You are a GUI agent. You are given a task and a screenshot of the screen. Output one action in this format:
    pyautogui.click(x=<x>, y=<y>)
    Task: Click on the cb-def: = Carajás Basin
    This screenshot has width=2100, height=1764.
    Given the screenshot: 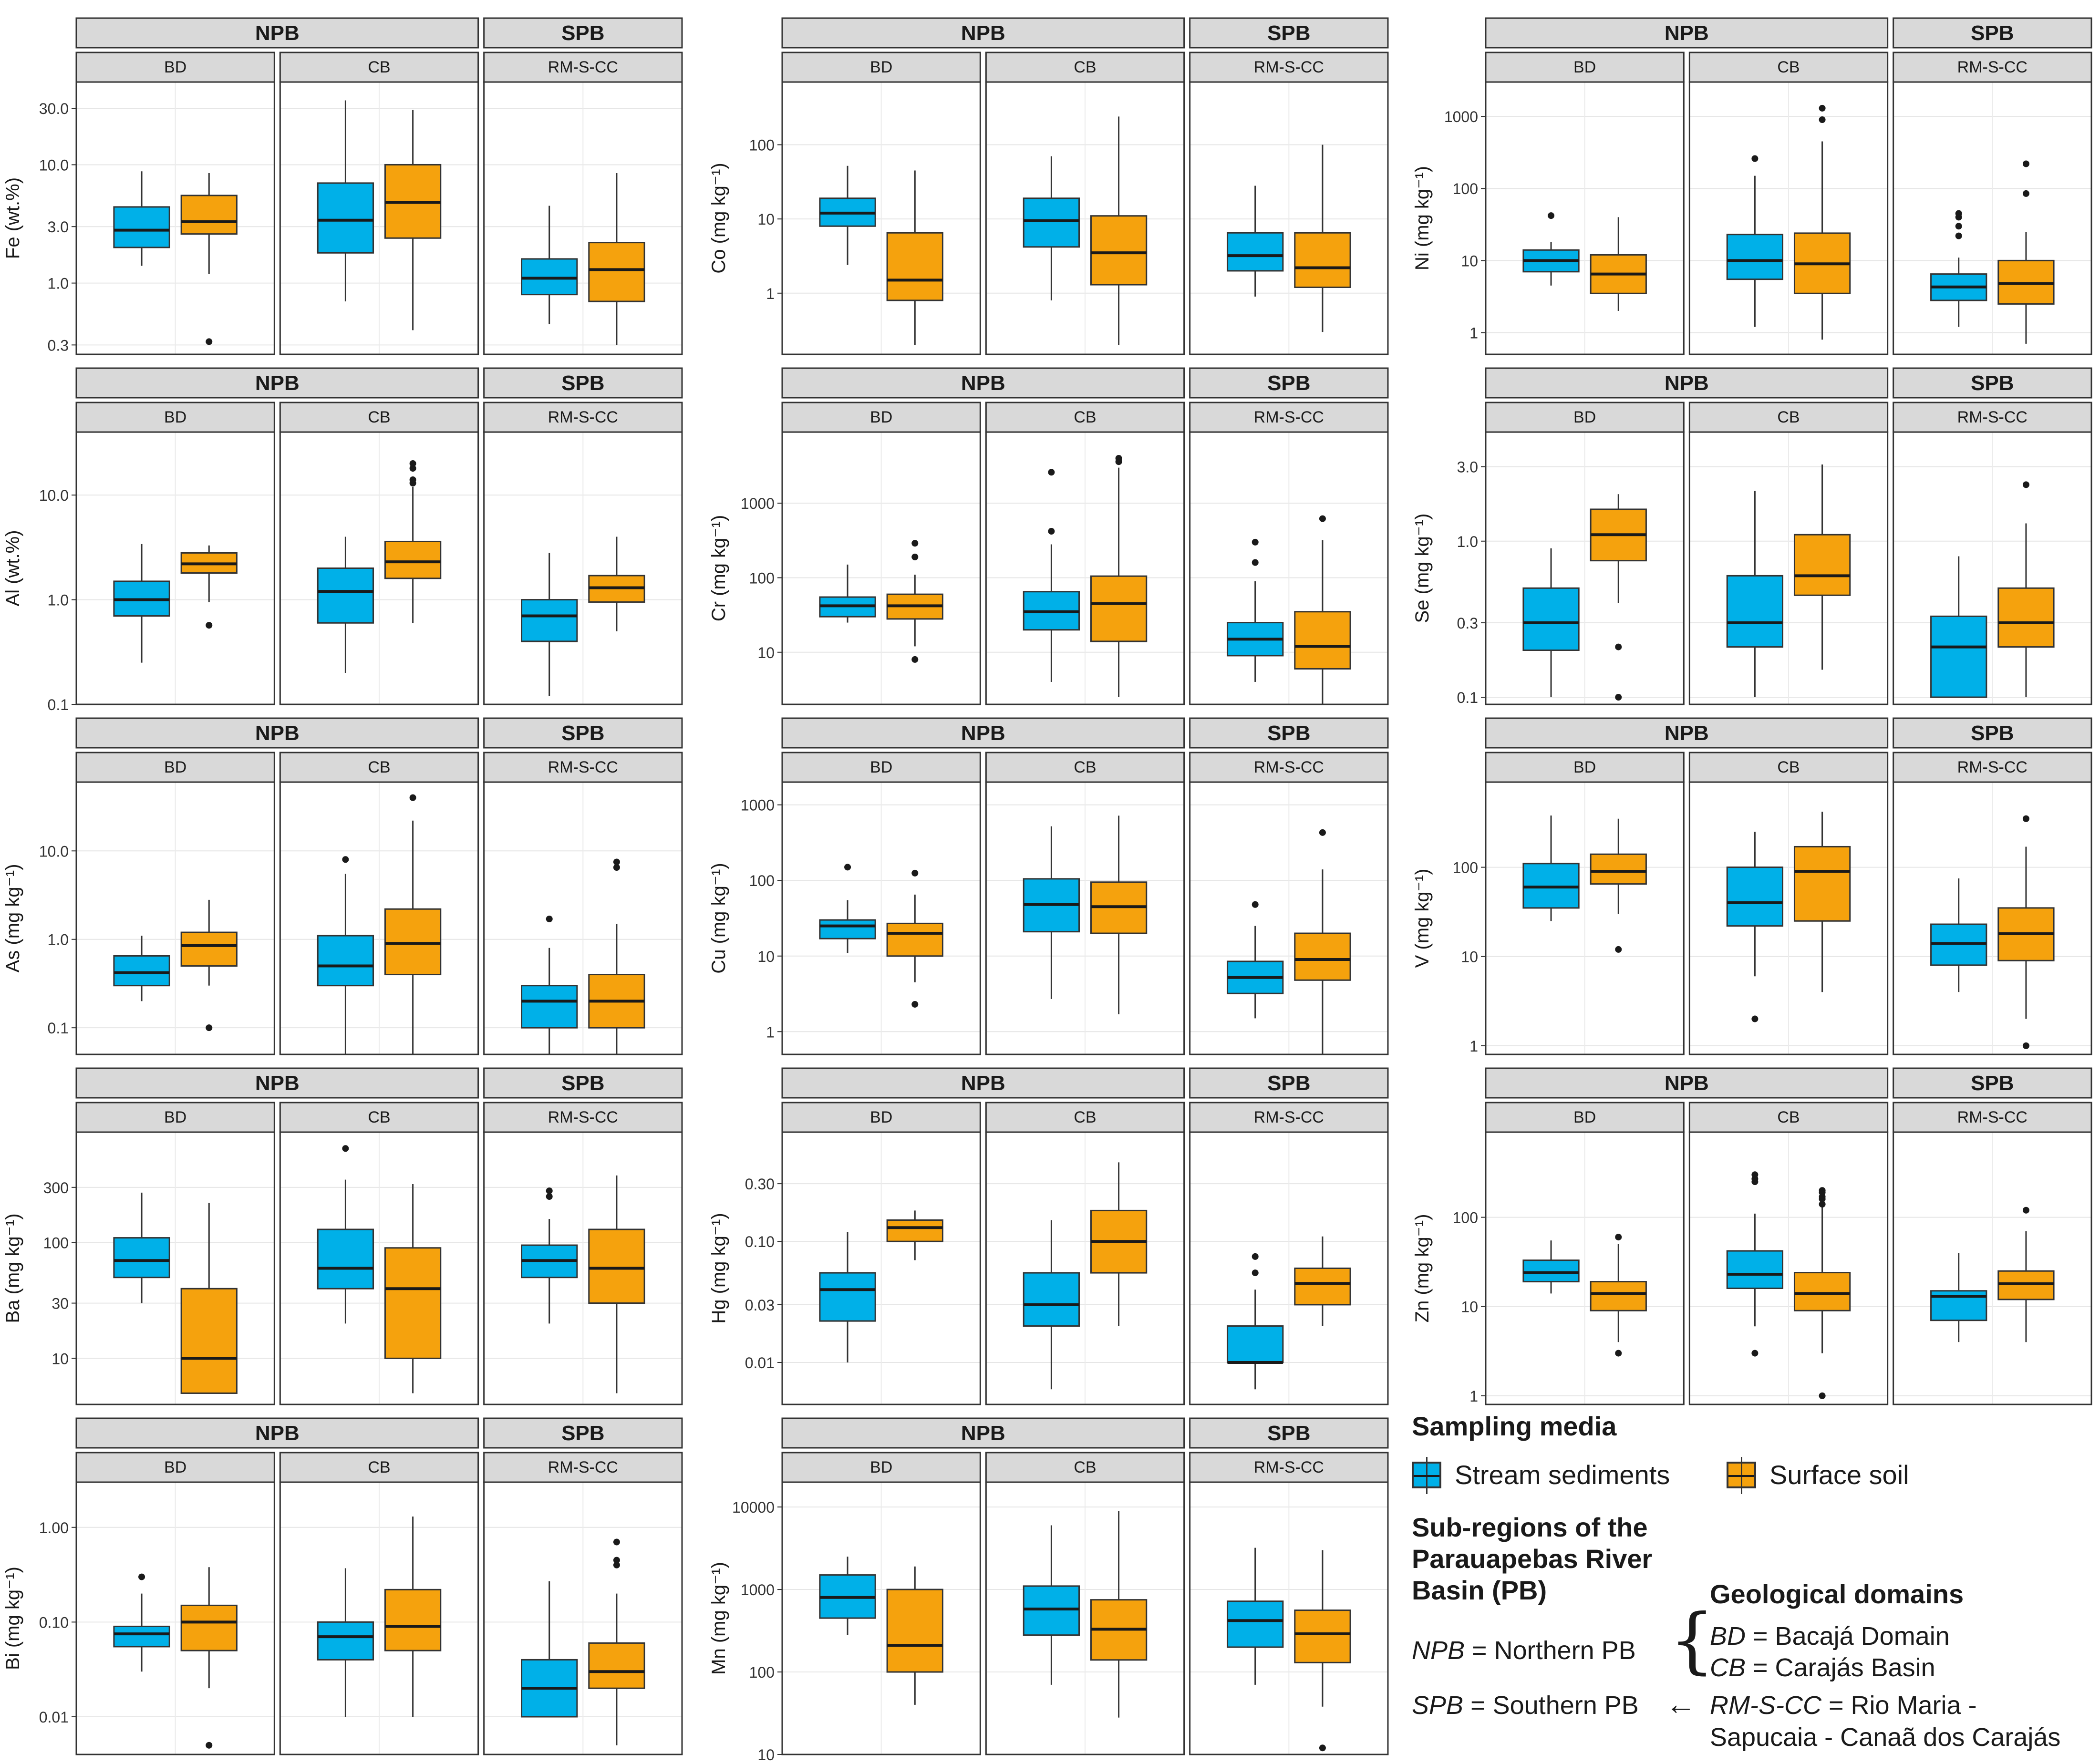 What is the action you would take?
    pyautogui.click(x=1840, y=1667)
    